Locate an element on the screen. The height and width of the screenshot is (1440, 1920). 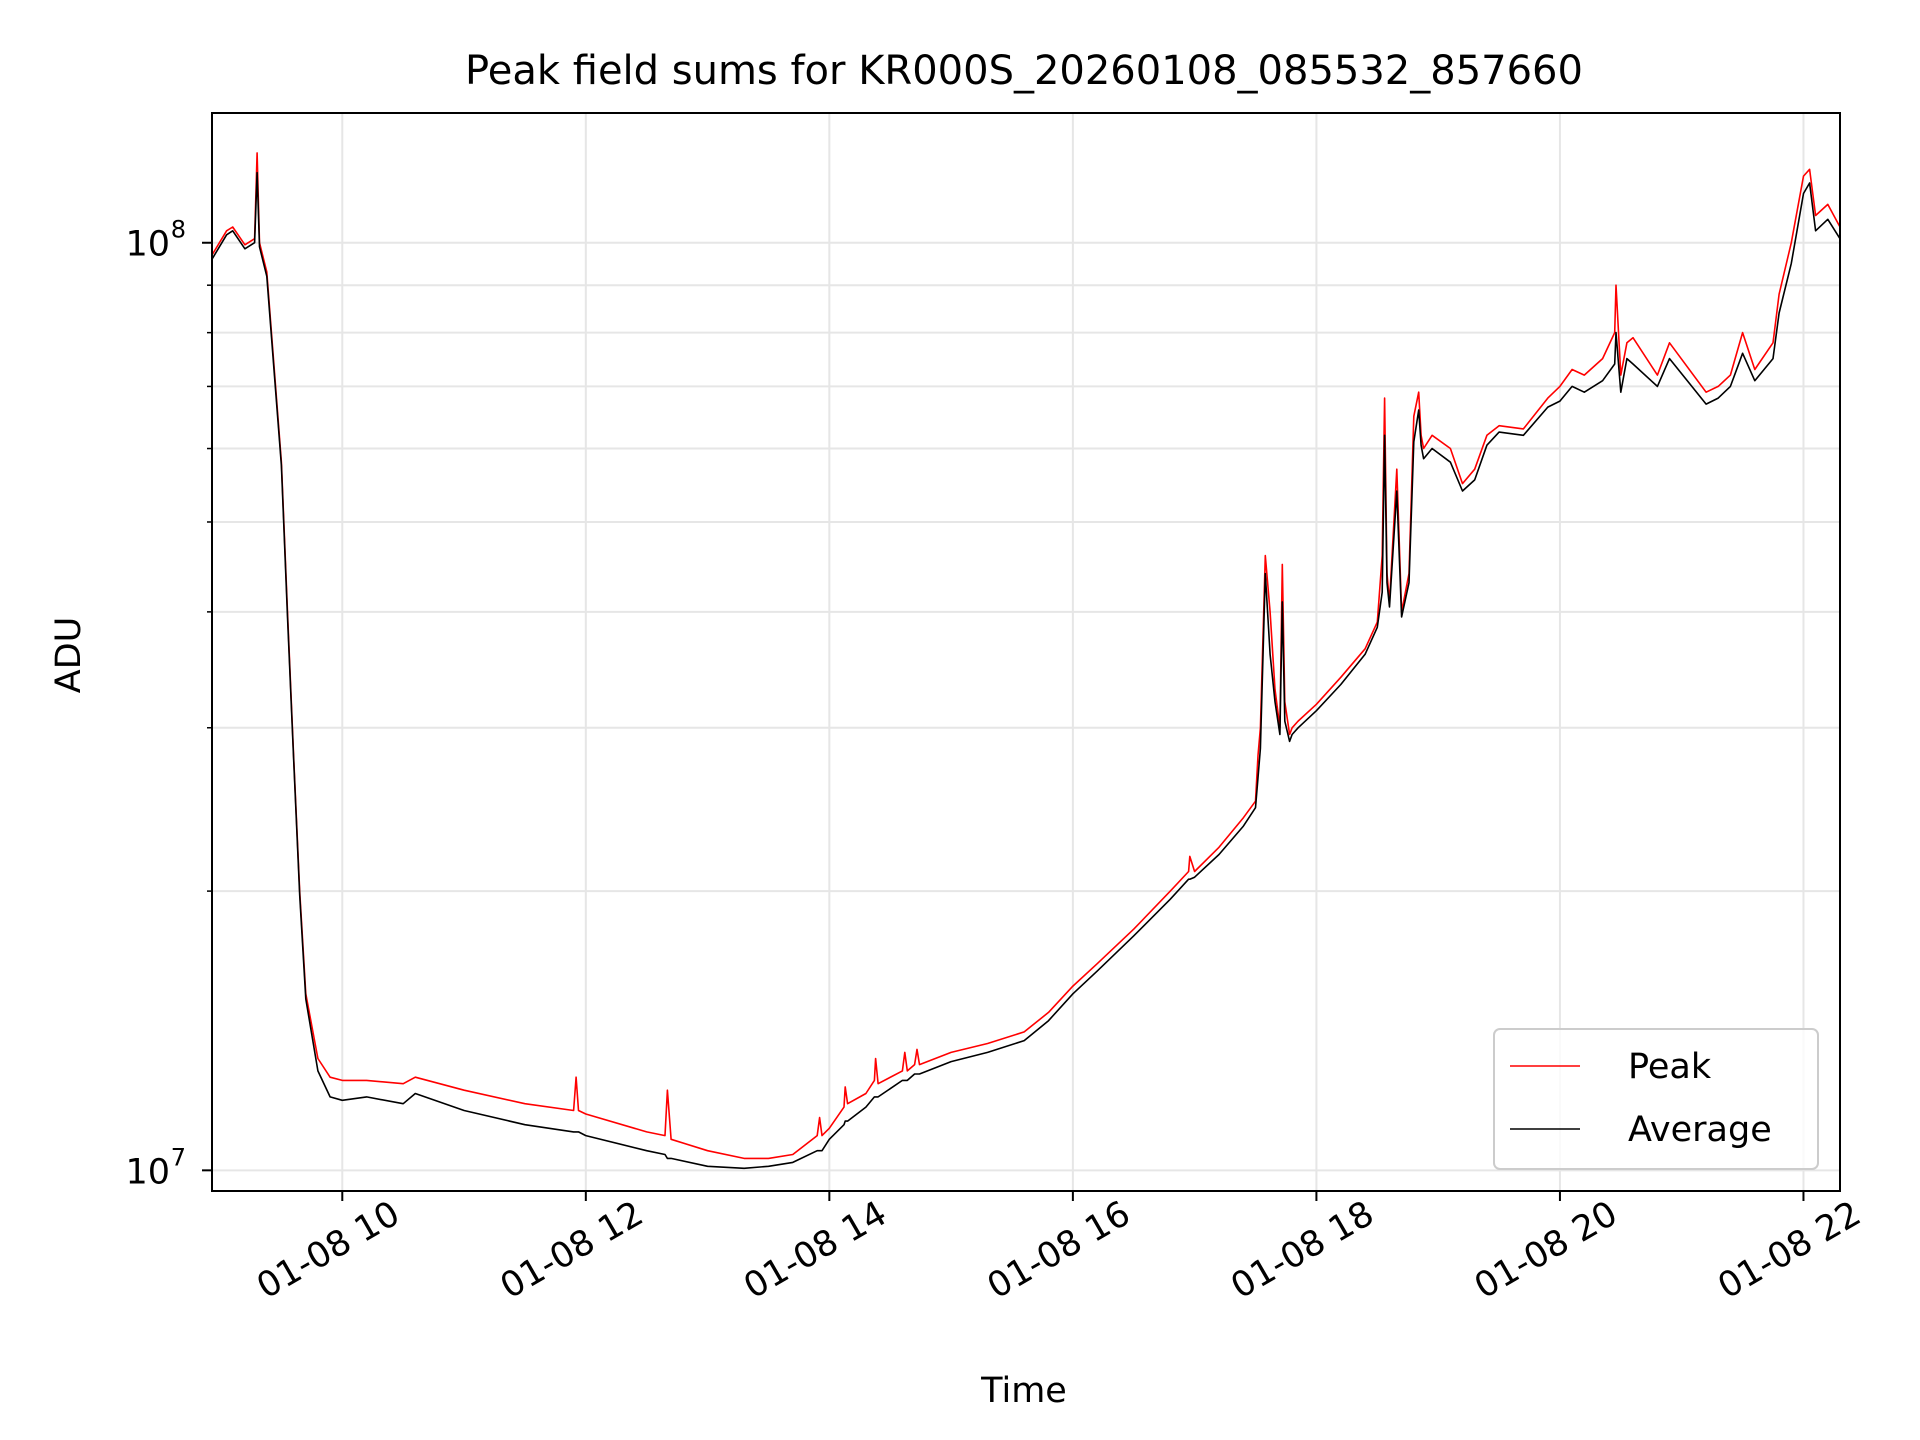
legend-entry: Peak is located at coordinates (1611, 1067).